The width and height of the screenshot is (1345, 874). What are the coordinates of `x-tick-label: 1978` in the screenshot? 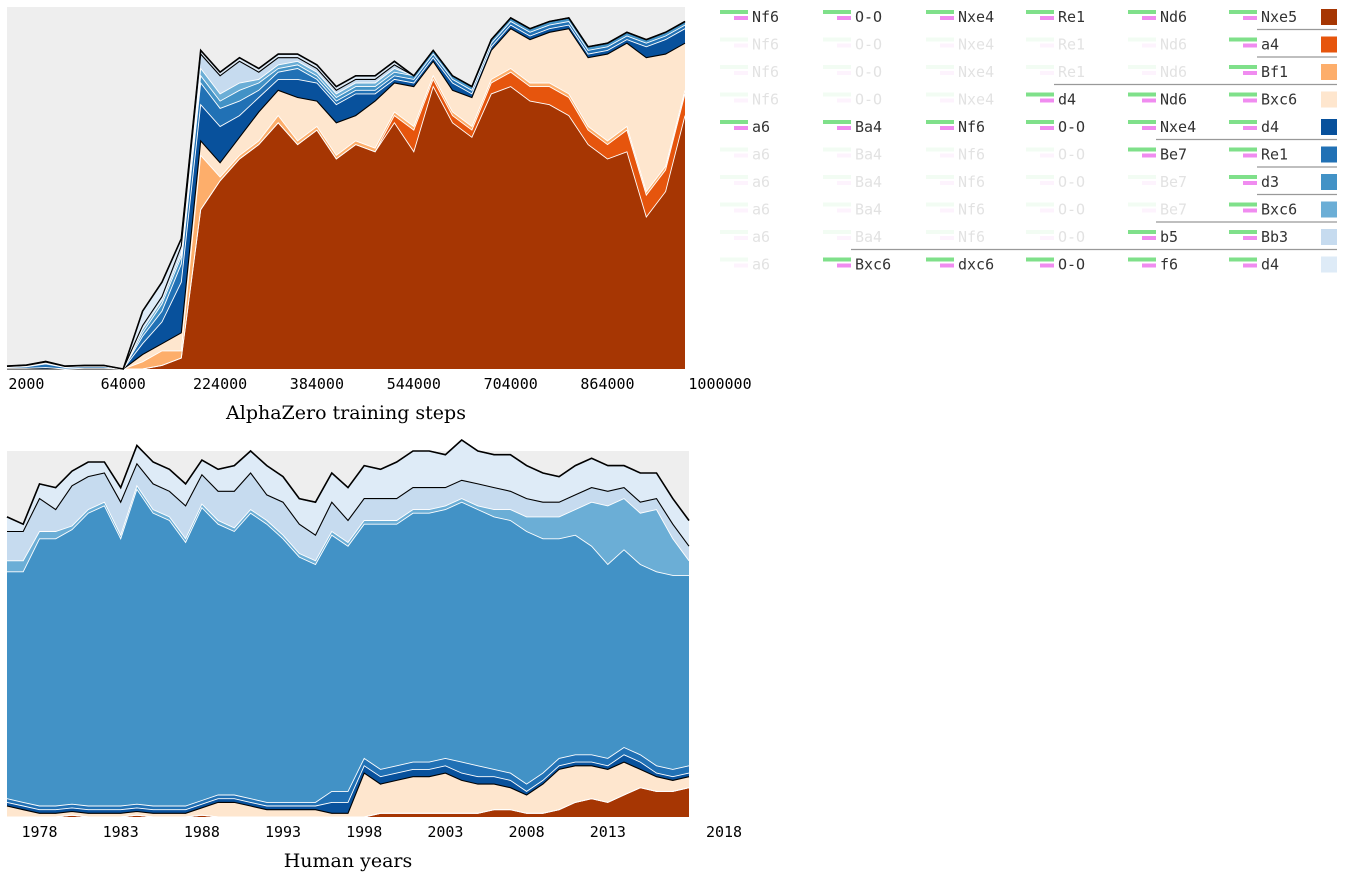 It's located at (39, 832).